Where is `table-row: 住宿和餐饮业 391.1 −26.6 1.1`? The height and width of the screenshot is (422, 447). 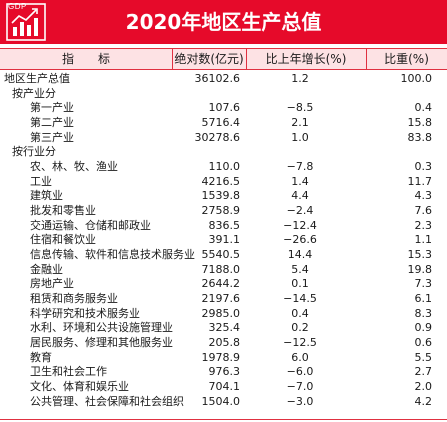 table-row: 住宿和餐饮业 391.1 −26.6 1.1 is located at coordinates (223, 240).